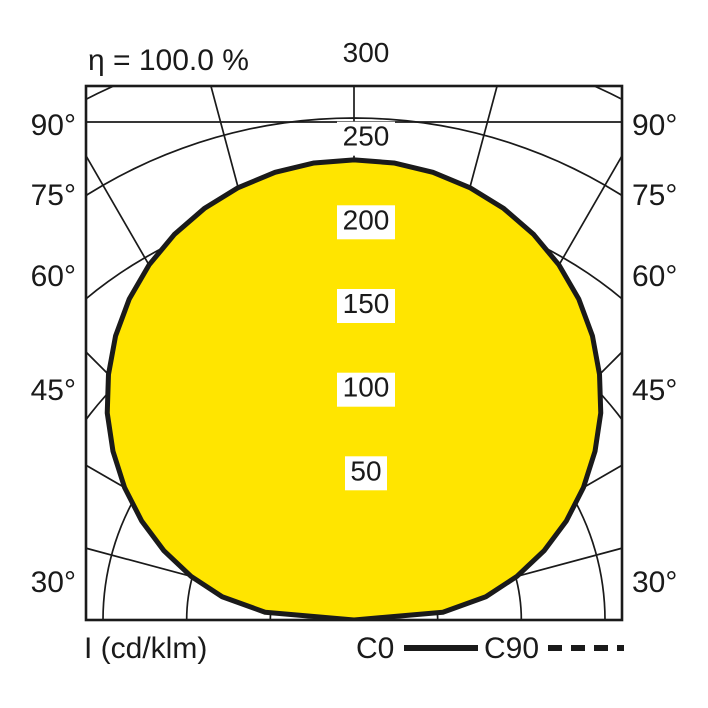 This screenshot has height=708, width=708. Describe the element at coordinates (654, 276) in the screenshot. I see `right-angle-tick-60: 60°` at that location.